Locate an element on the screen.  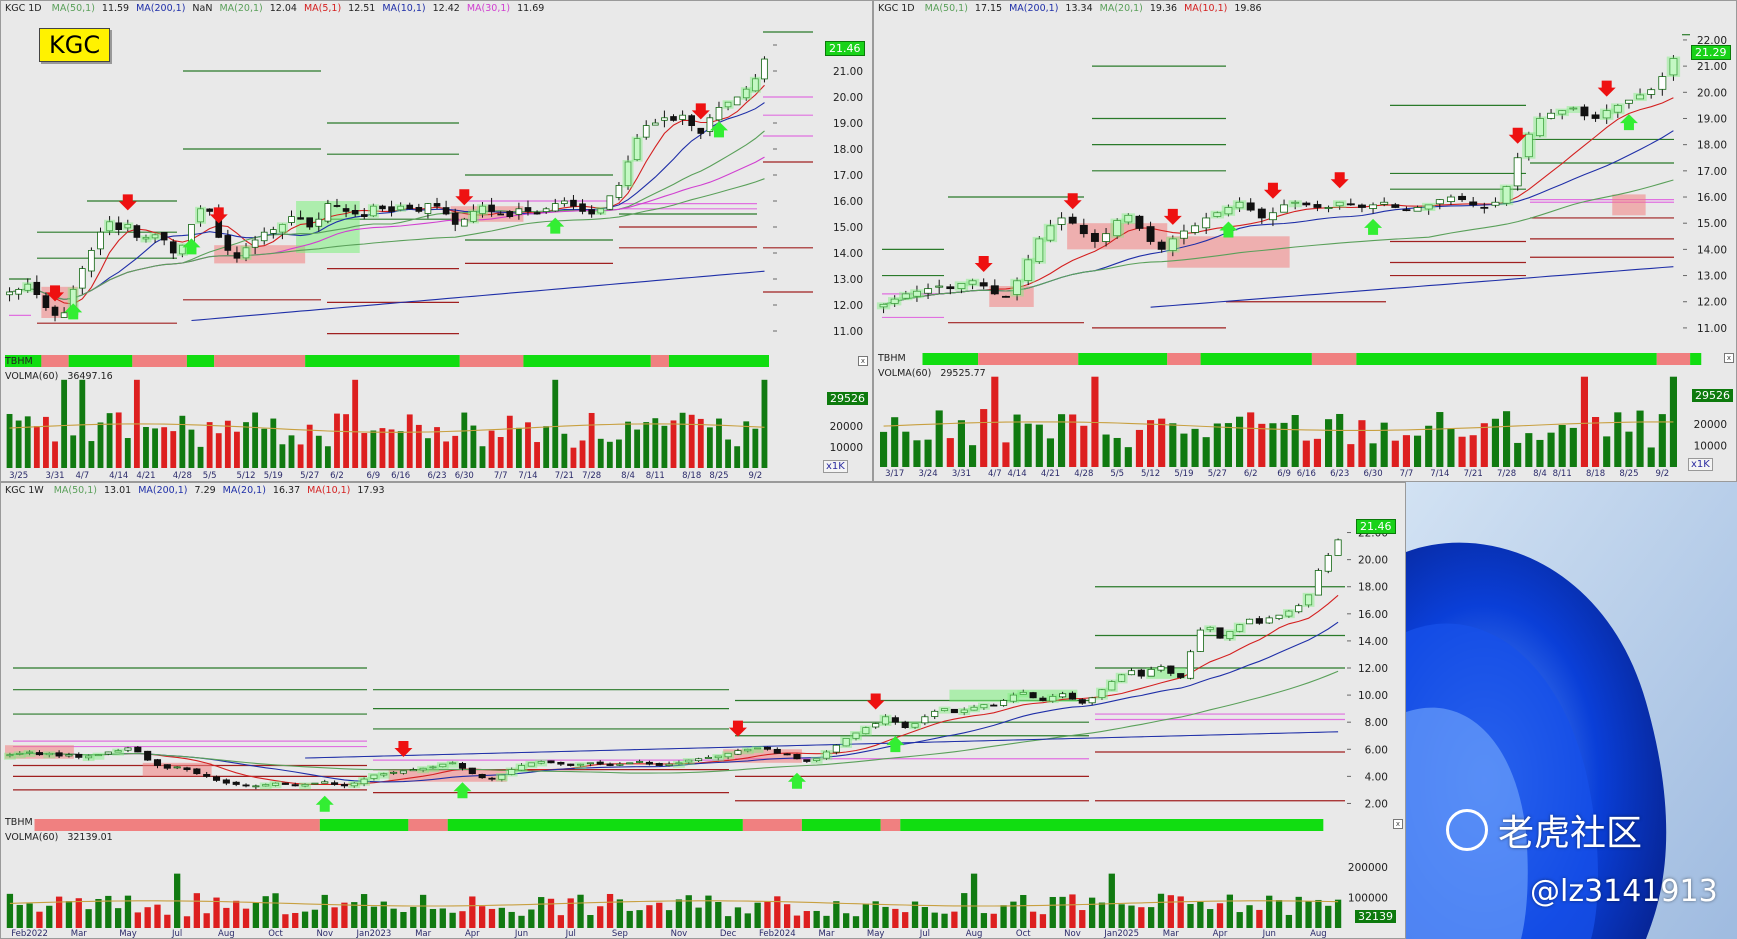
y-tick-label: 17.00 is located at coordinates (848, 176).